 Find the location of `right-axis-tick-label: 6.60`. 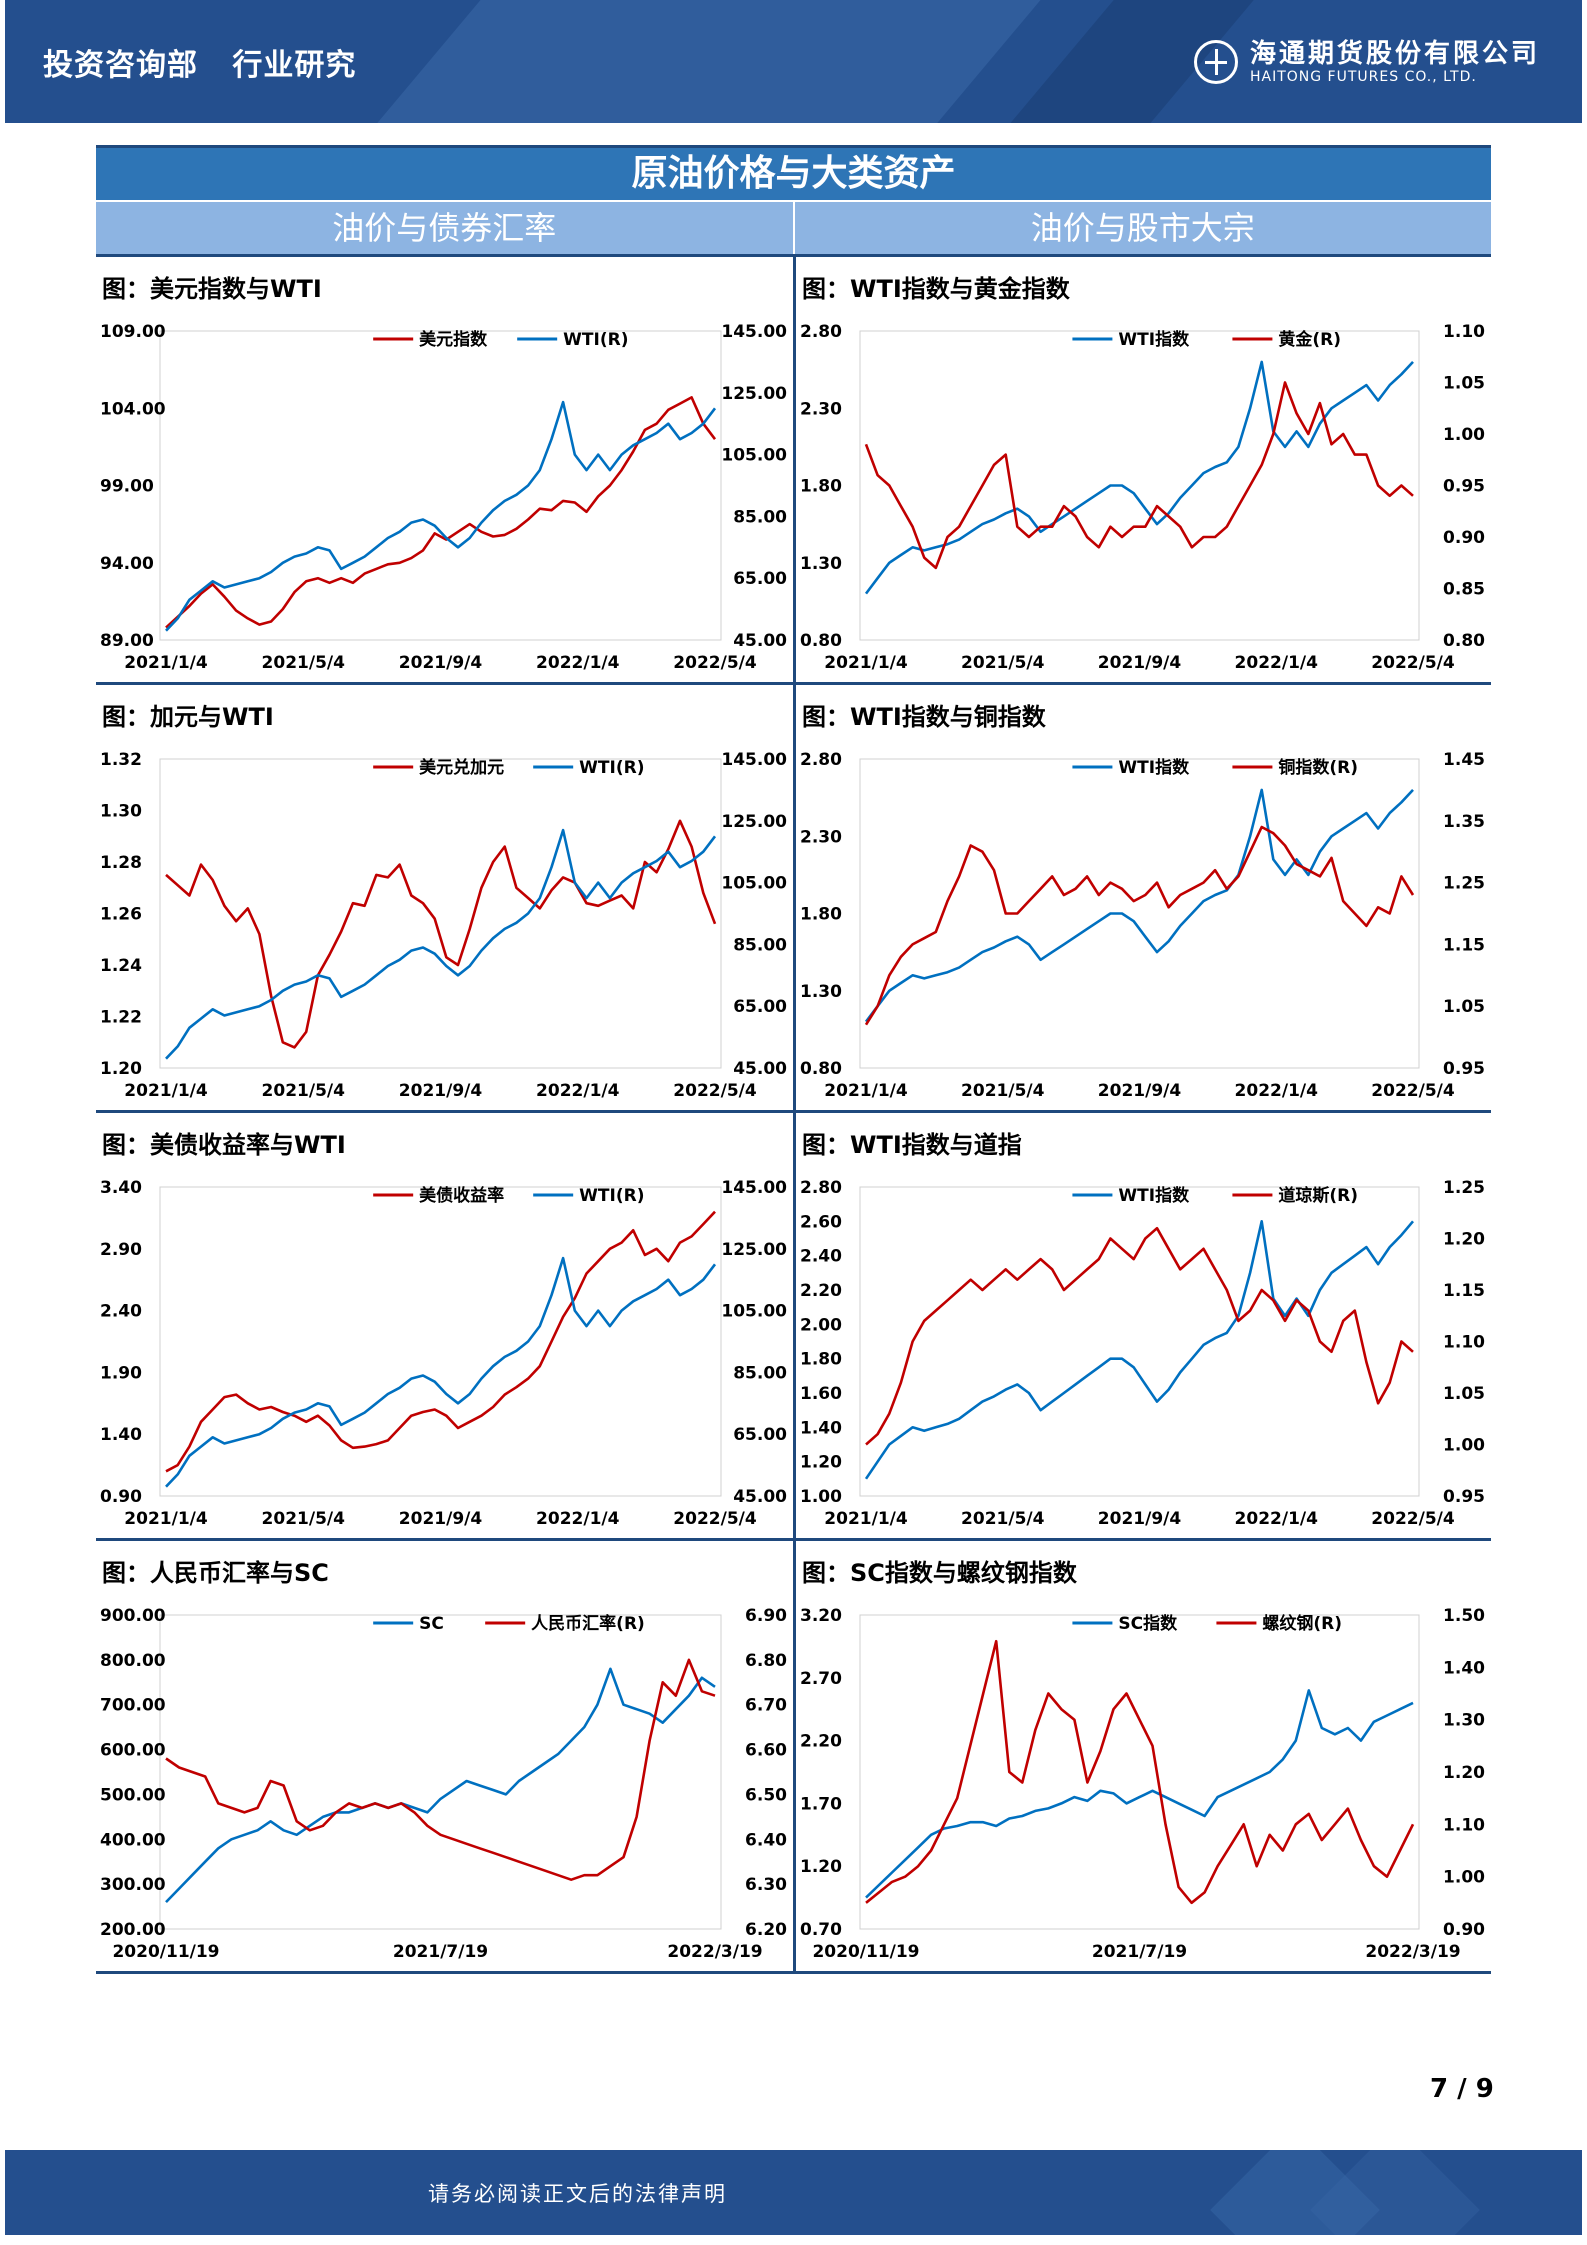

right-axis-tick-label: 6.60 is located at coordinates (766, 1751).